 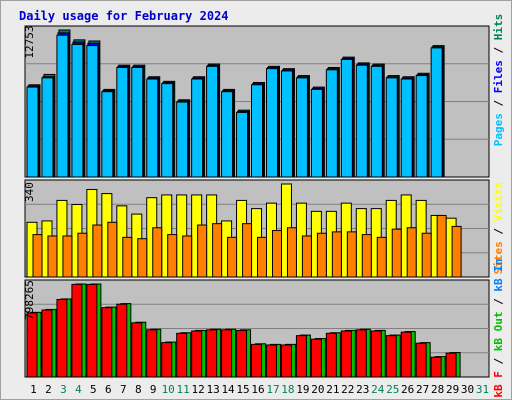 I want to click on bottom-axis-max-label: 798265, so click(x=29, y=300).